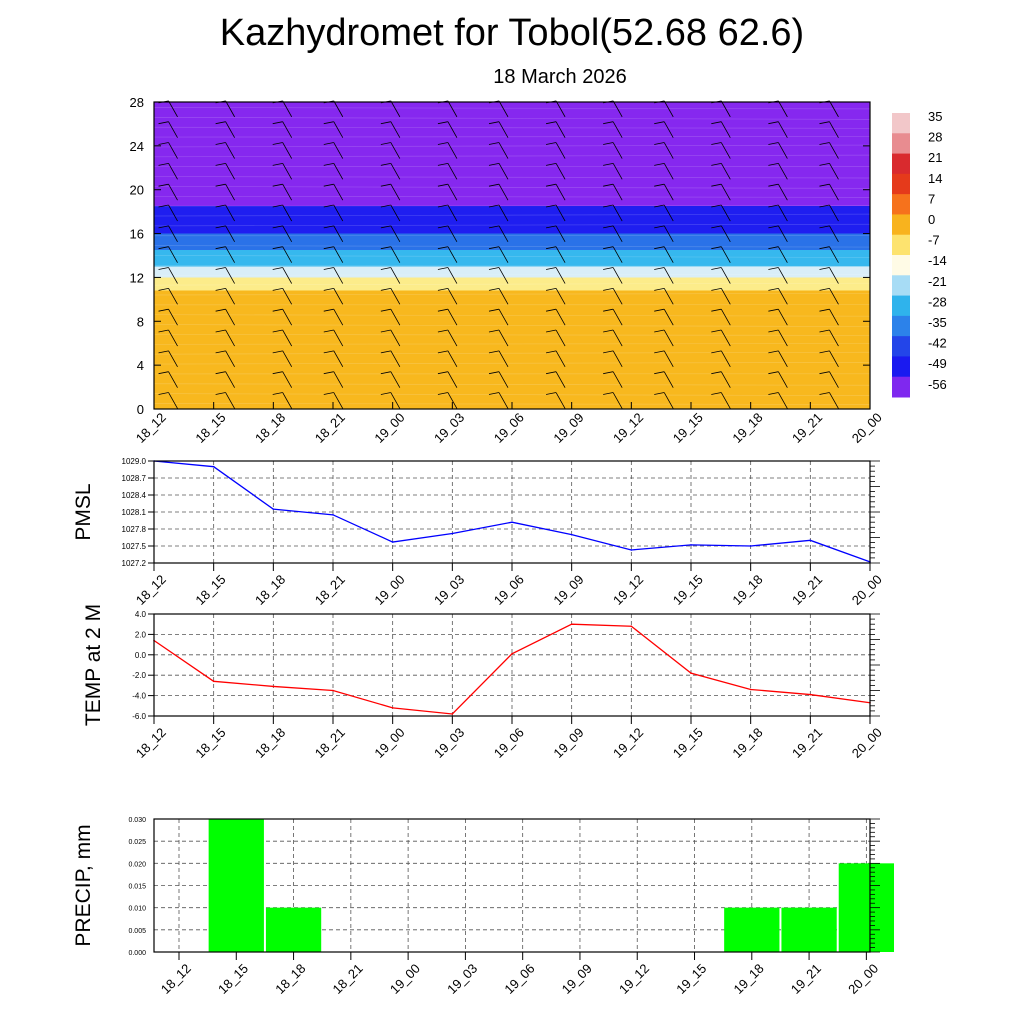  Describe the element at coordinates (747, 743) in the screenshot. I see `x-tick-label: 19_18` at that location.